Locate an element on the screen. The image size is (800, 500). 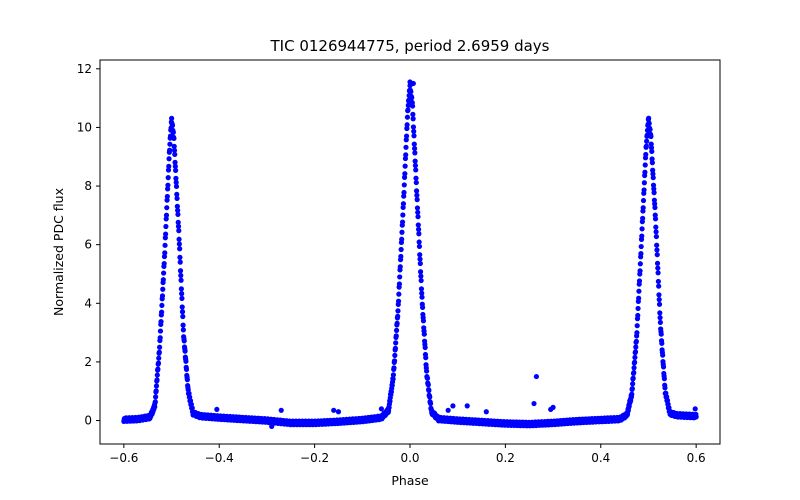
x-tick-label: −0.4 is located at coordinates (219, 458).